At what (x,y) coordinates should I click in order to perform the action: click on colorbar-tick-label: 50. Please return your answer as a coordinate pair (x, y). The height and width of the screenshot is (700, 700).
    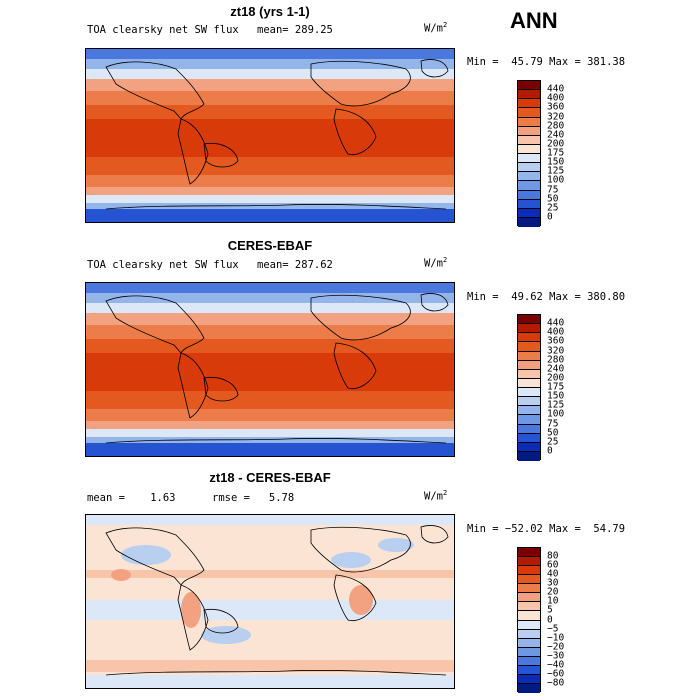
    Looking at the image, I should click on (553, 433).